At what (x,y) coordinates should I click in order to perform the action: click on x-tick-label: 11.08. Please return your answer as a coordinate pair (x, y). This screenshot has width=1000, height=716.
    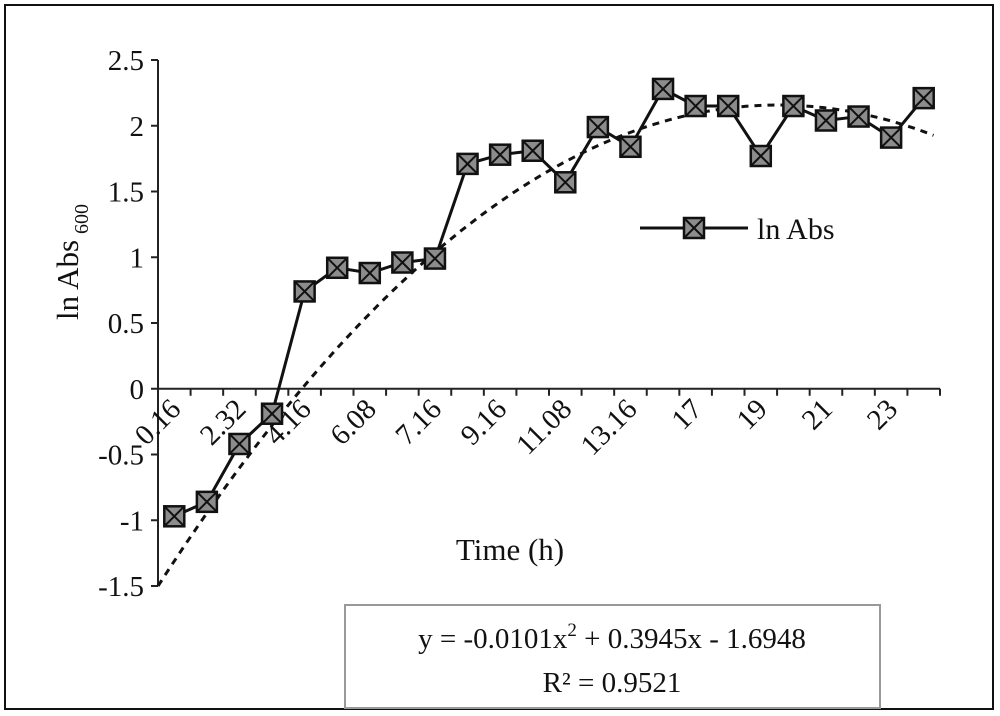
    Looking at the image, I should click on (544, 427).